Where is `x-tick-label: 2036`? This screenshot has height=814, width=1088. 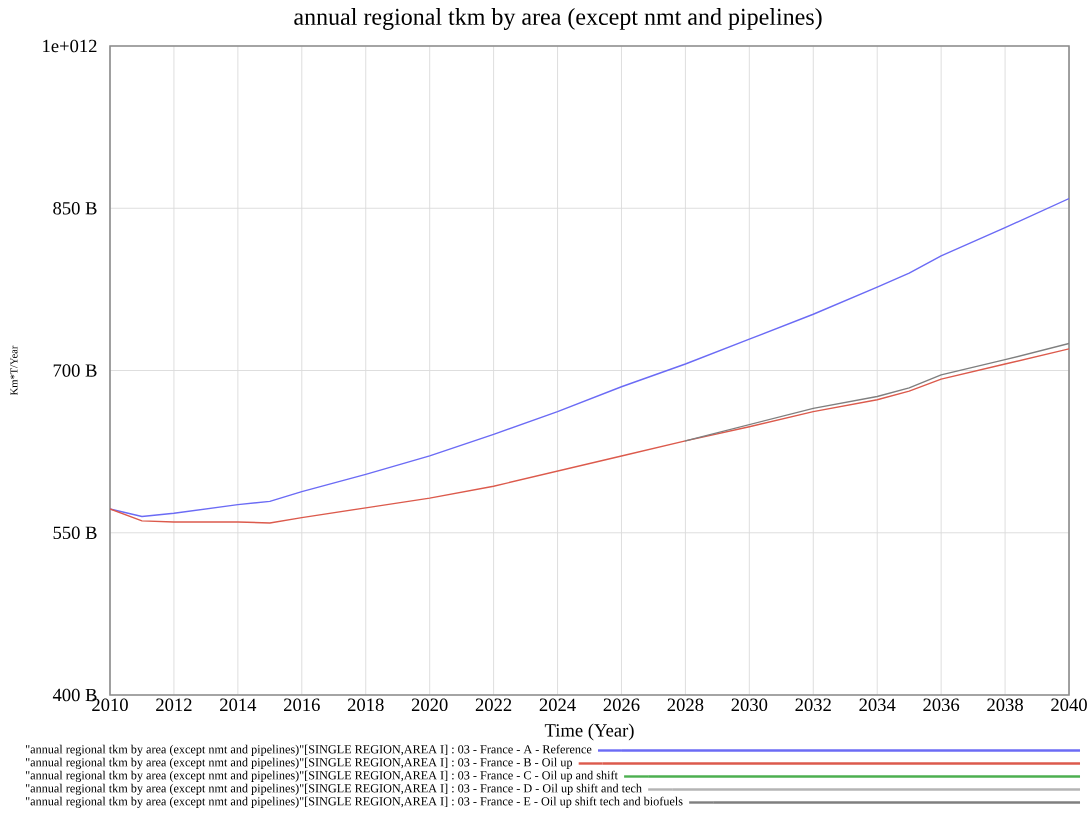
x-tick-label: 2036 is located at coordinates (941, 705).